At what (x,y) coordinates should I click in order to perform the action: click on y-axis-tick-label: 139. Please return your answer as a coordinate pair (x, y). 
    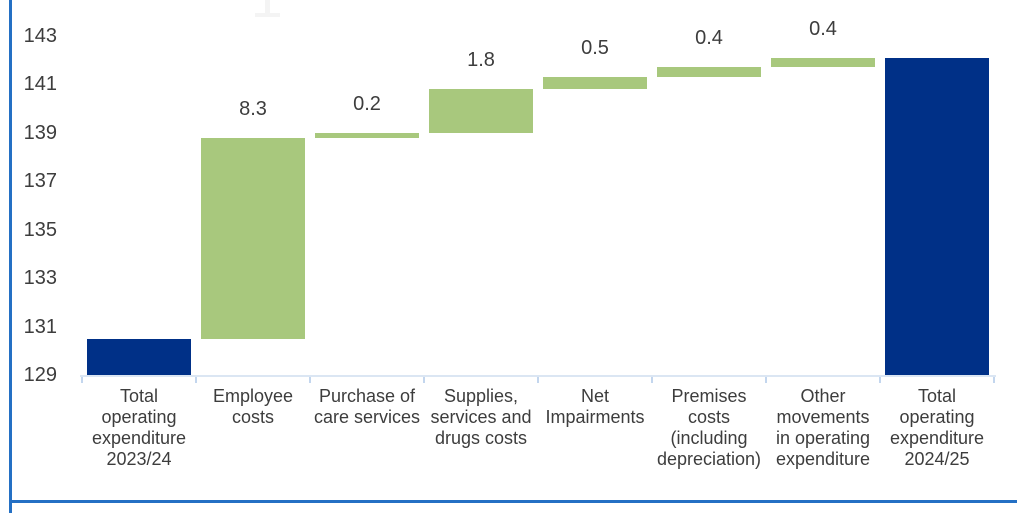
    Looking at the image, I should click on (40, 132).